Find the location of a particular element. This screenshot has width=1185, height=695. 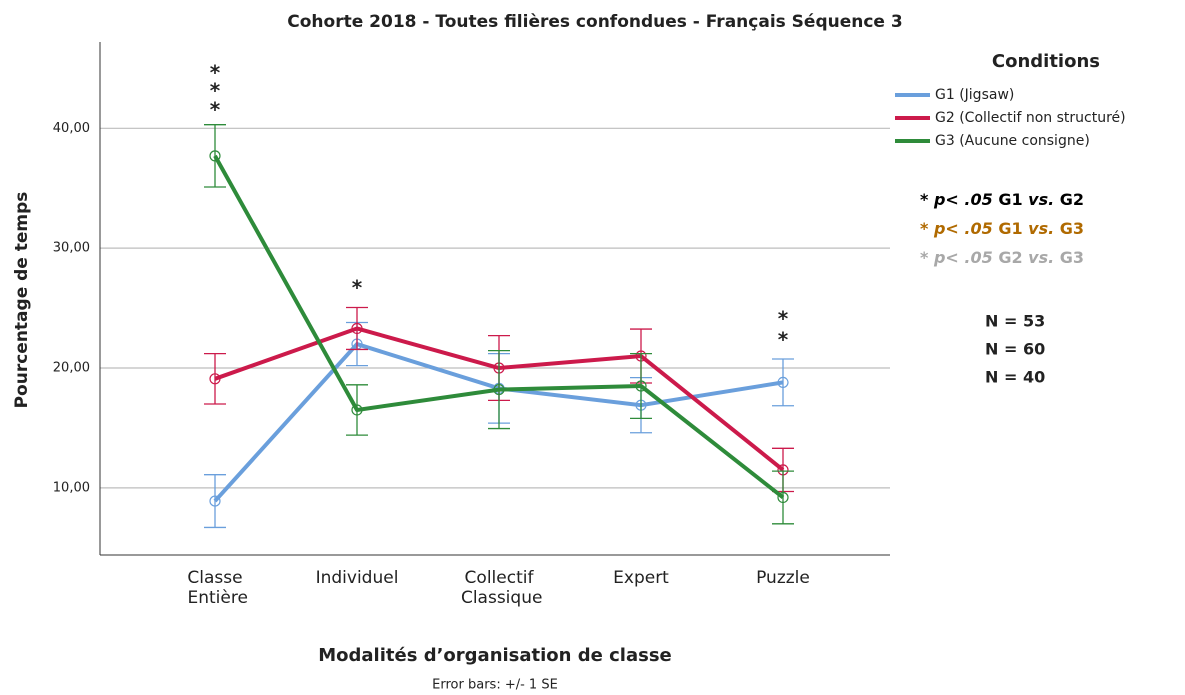

legend-label: G1 (Jigsaw) is located at coordinates (974, 95).